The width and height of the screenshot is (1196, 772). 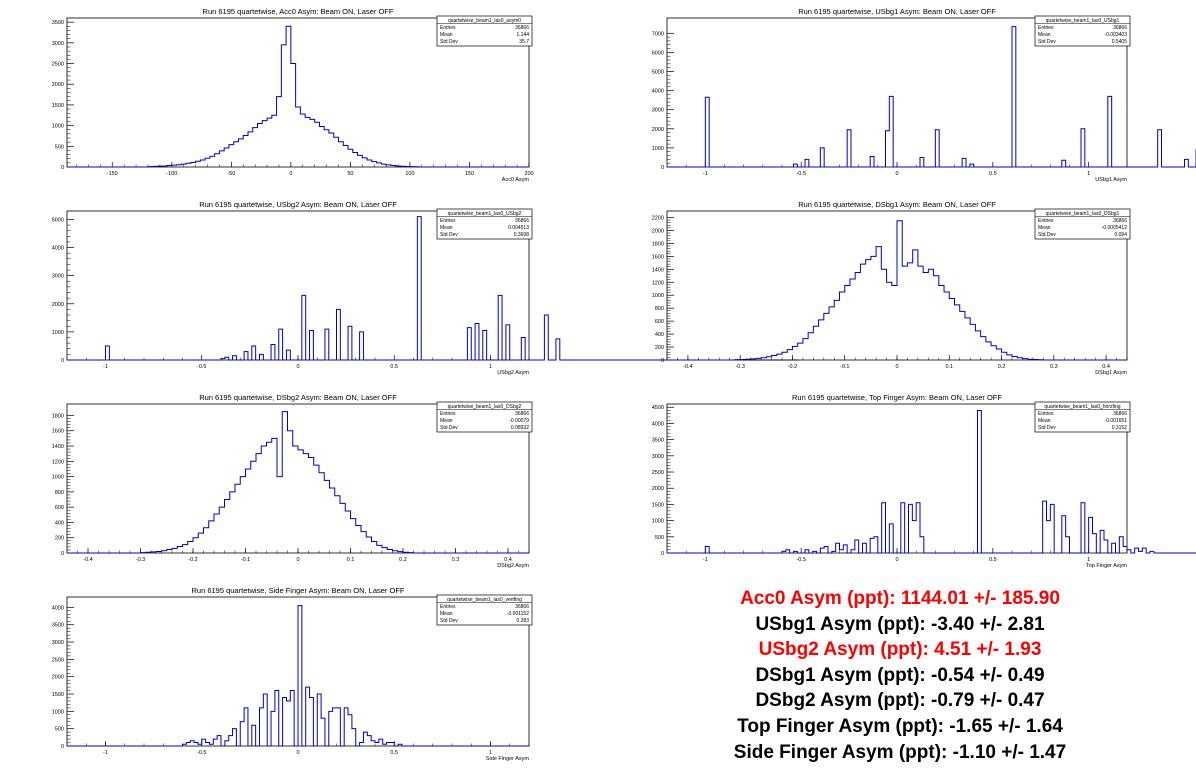 What do you see at coordinates (58, 432) in the screenshot?
I see `y-tick-label: 1600` at bounding box center [58, 432].